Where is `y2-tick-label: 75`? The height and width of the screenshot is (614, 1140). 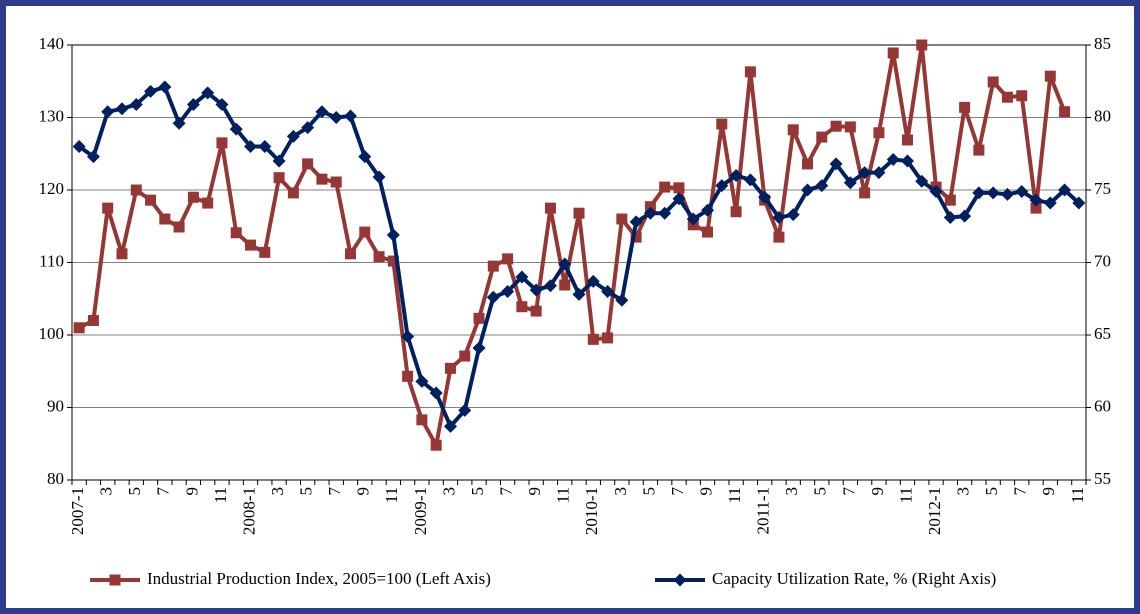 y2-tick-label: 75 is located at coordinates (1102, 188).